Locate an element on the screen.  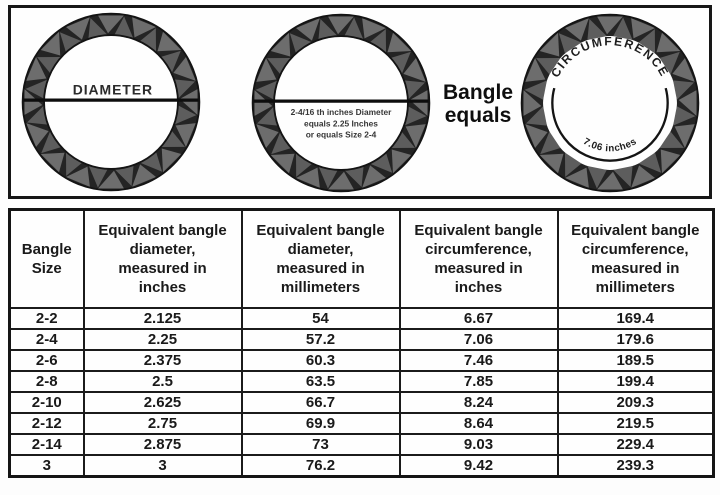
table-cell: 63.5 is located at coordinates (320, 381).